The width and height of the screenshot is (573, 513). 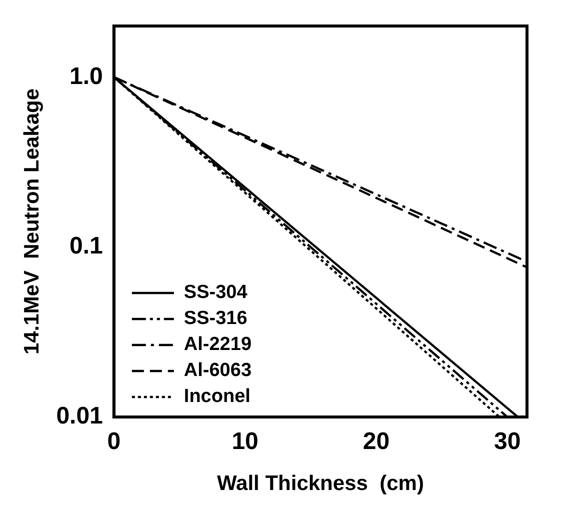 I want to click on y-tick-label: 0.1, so click(x=86, y=246).